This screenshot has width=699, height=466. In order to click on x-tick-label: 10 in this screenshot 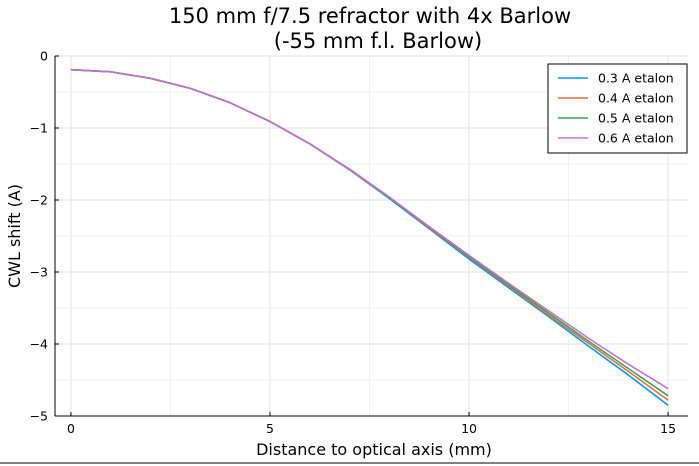, I will do `click(469, 428)`.